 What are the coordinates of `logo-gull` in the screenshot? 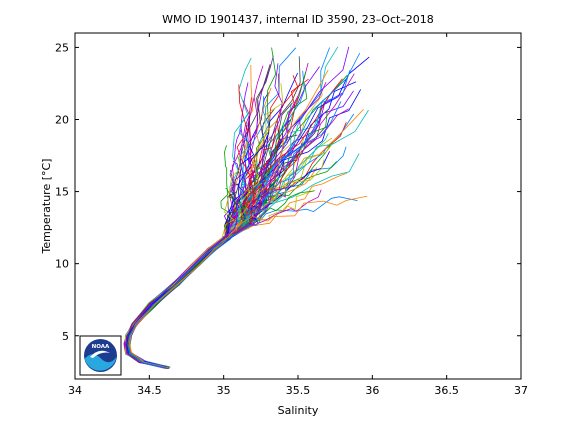 It's located at (100, 354).